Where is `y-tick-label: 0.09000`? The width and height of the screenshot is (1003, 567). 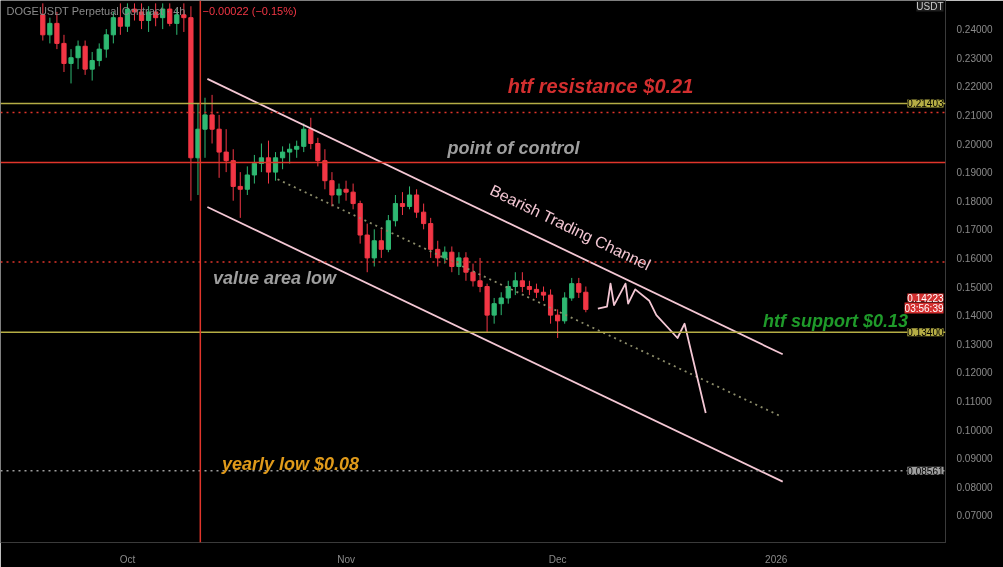
y-tick-label: 0.09000 is located at coordinates (975, 459).